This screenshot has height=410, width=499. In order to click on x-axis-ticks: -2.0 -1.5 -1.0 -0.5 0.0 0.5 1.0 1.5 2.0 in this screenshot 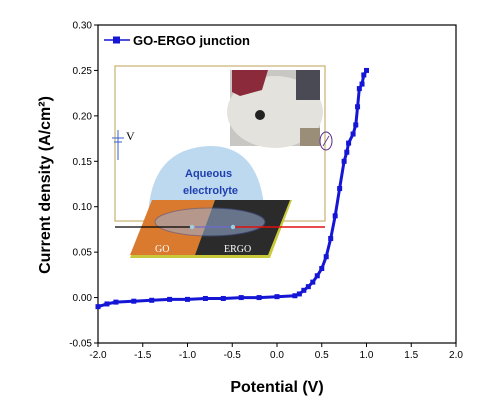, I will do `click(276, 352)`.